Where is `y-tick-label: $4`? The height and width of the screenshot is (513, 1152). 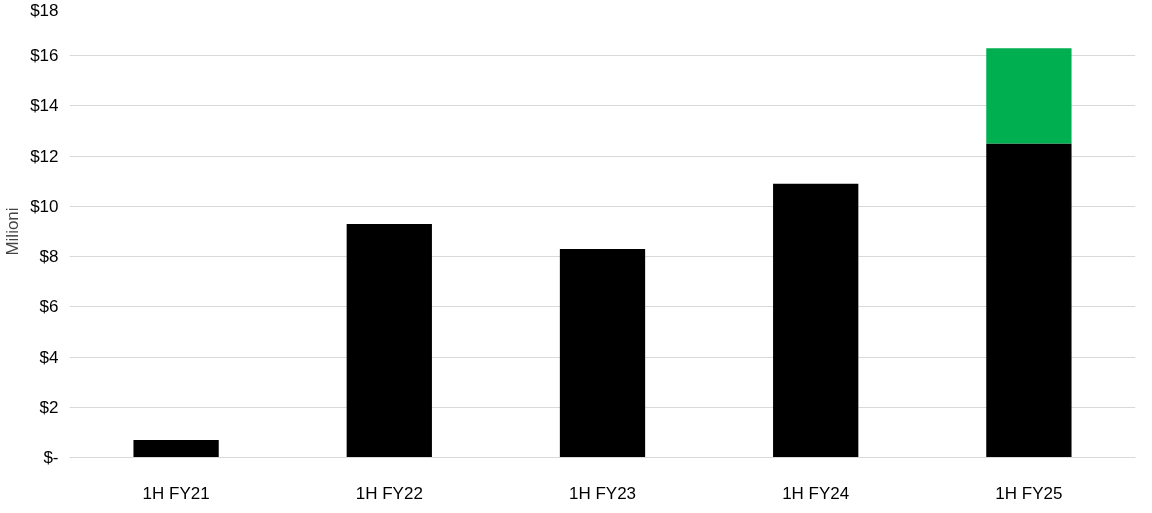 y-tick-label: $4 is located at coordinates (49, 357).